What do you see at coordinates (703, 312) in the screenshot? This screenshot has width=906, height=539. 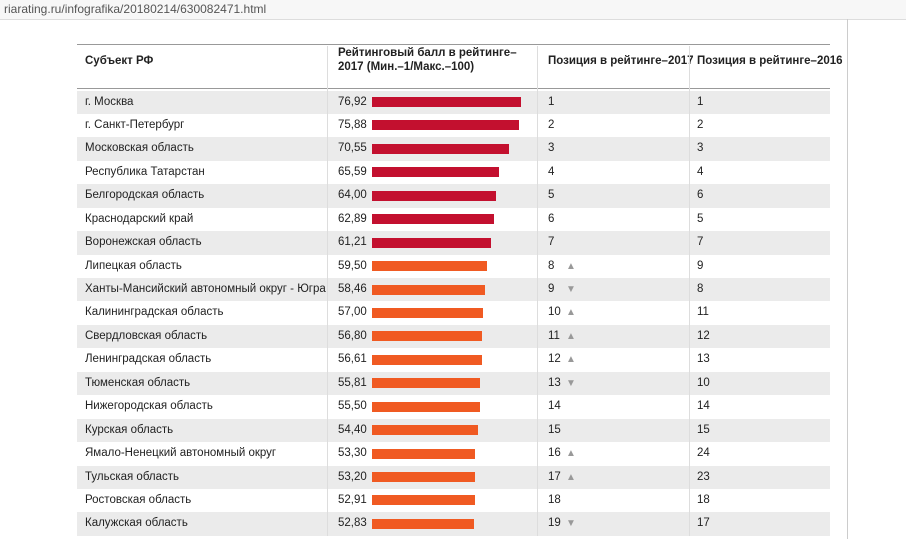 I see `position-2016: 11` at bounding box center [703, 312].